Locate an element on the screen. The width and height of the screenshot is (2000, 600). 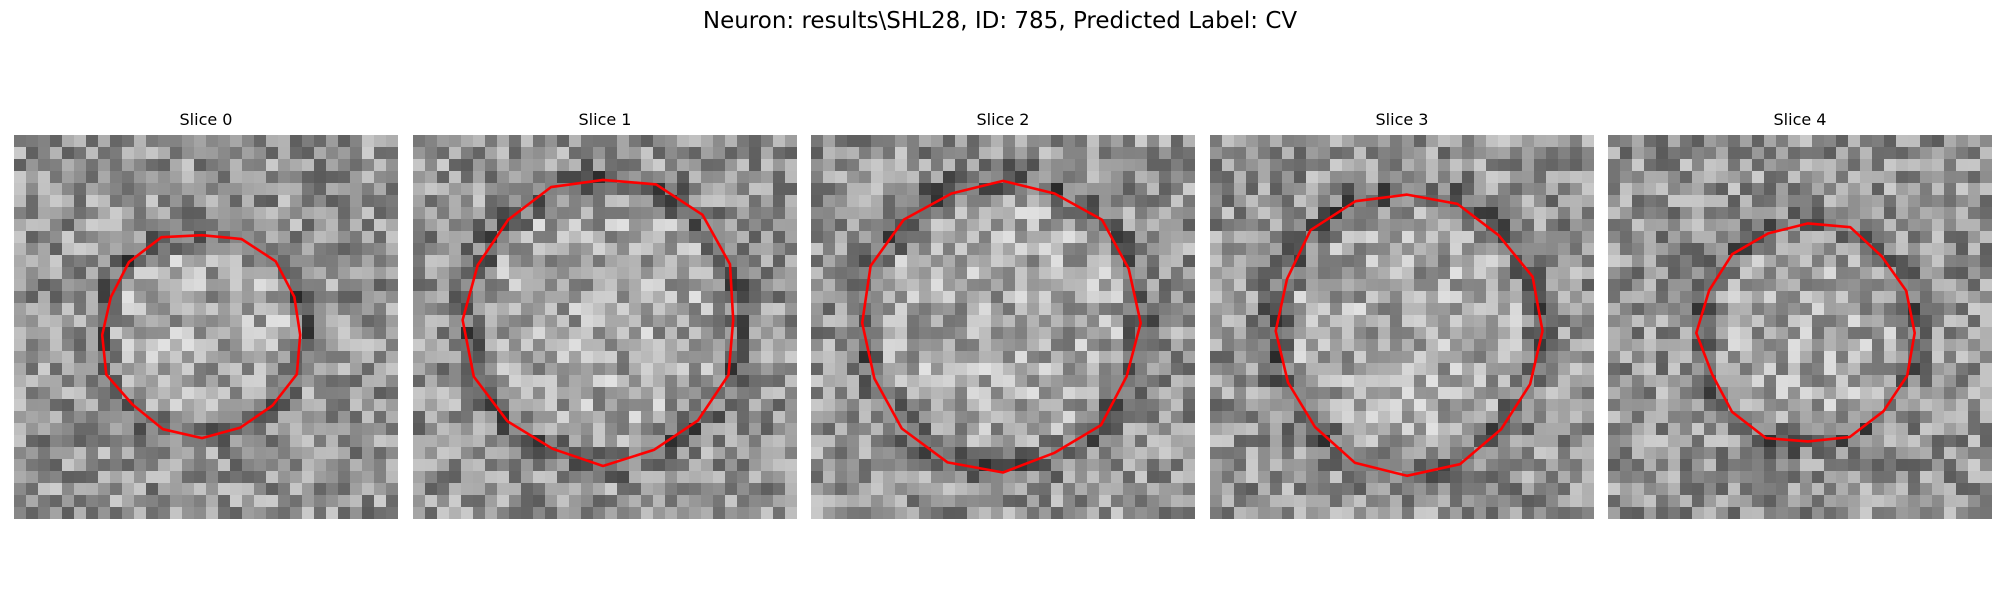
slice-title-4: Slice 4 is located at coordinates (1800, 119).